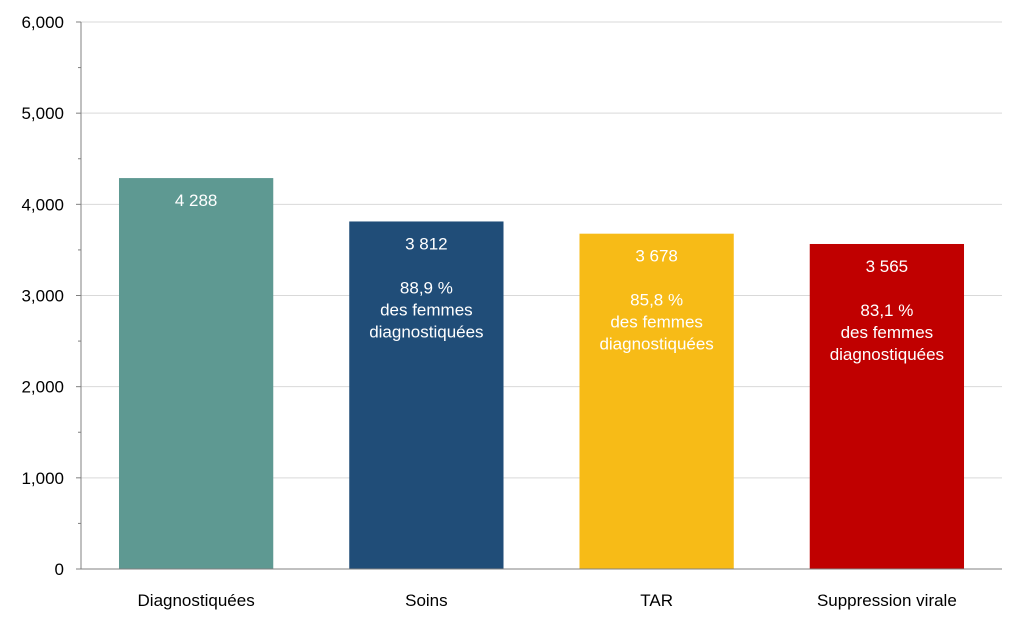  Describe the element at coordinates (42, 296) in the screenshot. I see `y-tick-label: 3,000` at that location.